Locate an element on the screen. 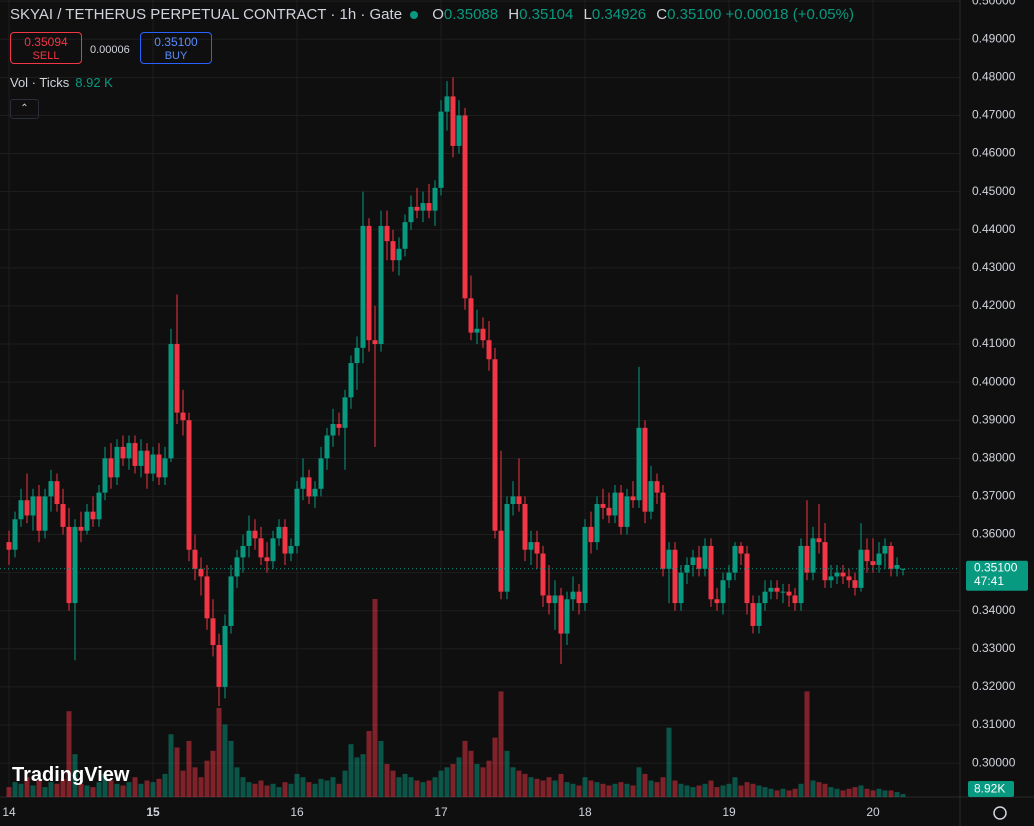  sell-button: 0.35094 SELL is located at coordinates (46, 48).